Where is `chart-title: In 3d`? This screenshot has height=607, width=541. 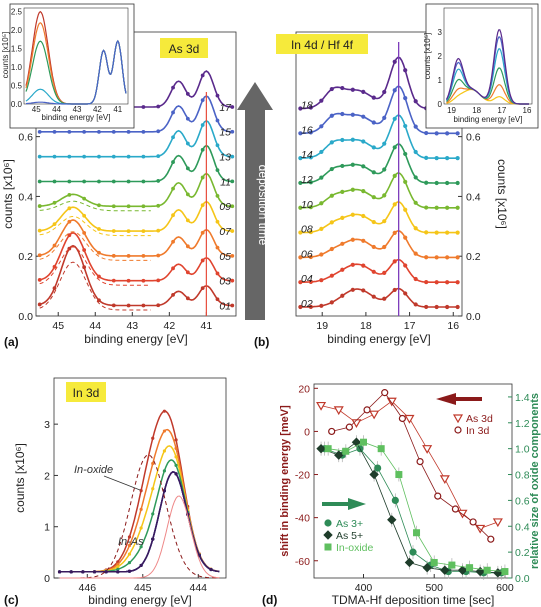
chart-title: In 3d is located at coordinates (86, 393).